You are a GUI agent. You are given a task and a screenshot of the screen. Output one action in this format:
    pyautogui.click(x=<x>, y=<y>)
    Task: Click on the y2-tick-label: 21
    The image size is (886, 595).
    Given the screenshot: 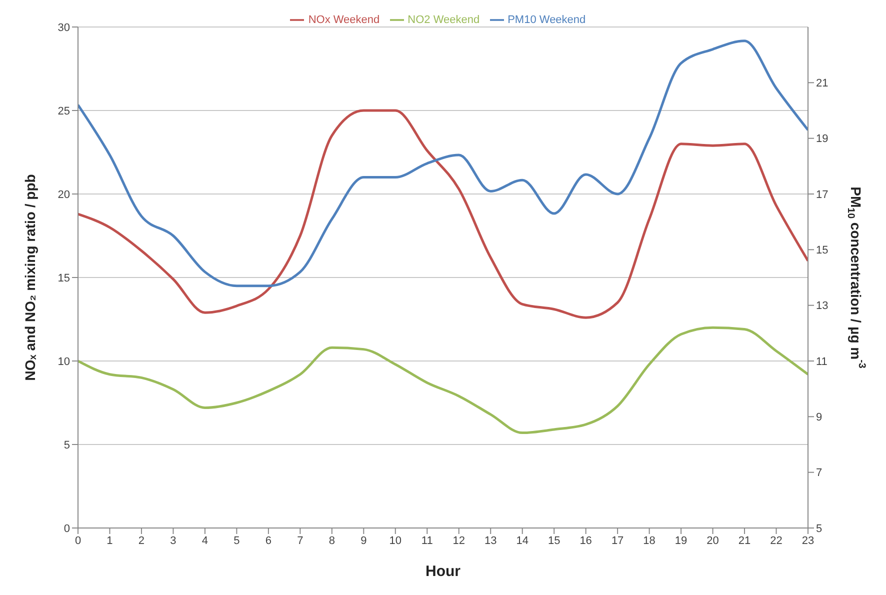 What is the action you would take?
    pyautogui.click(x=822, y=84)
    